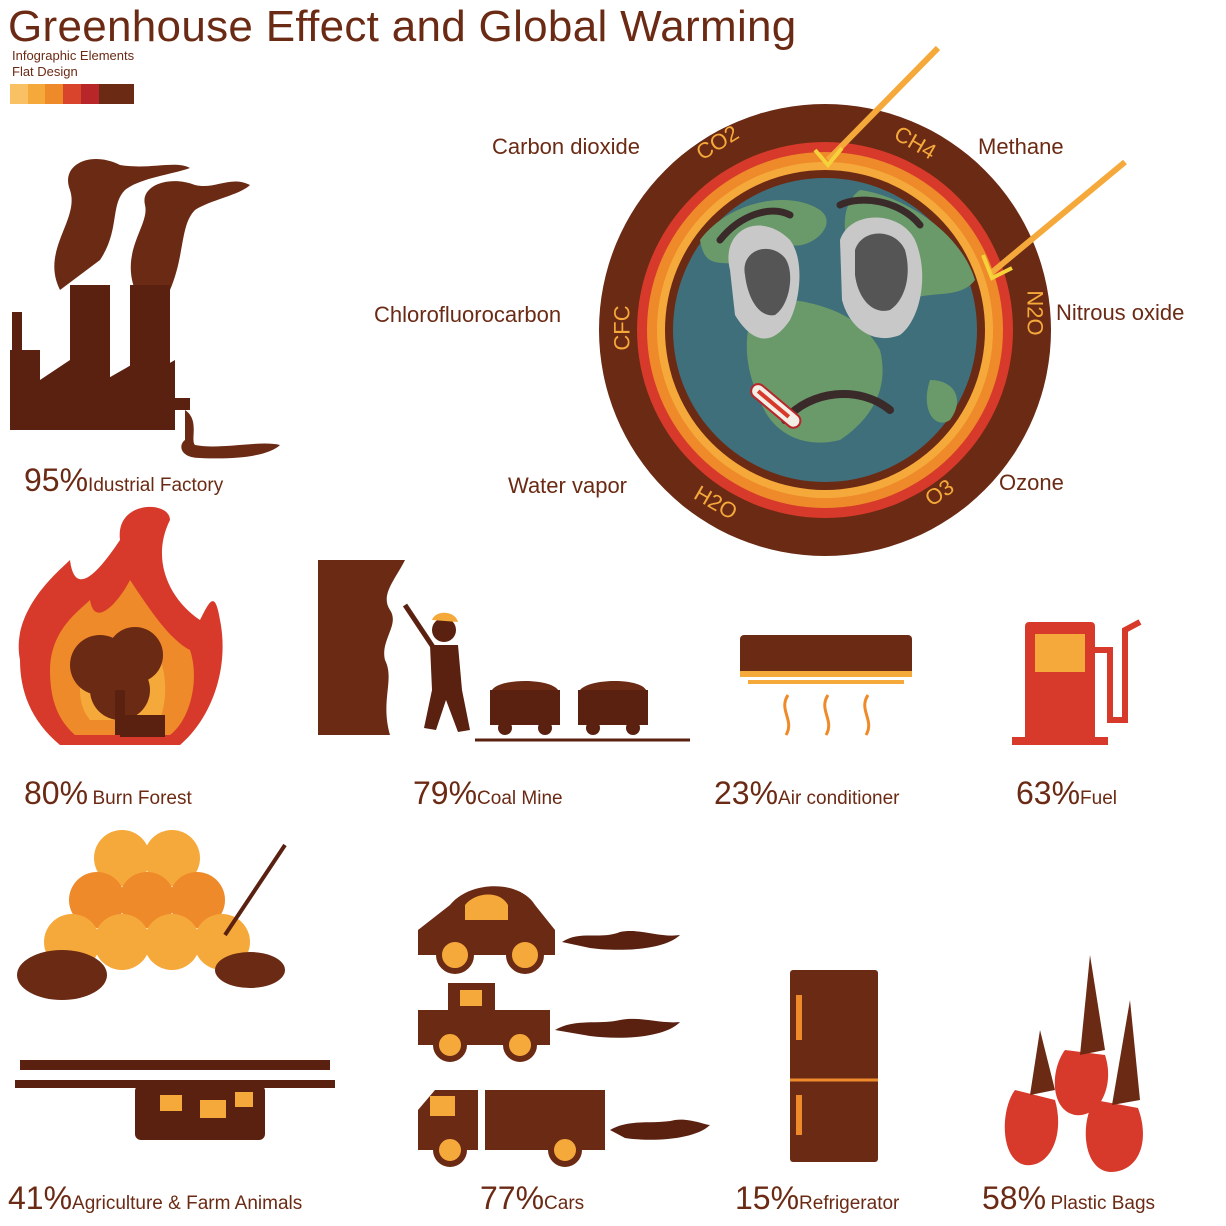 Image resolution: width=1226 pixels, height=1226 pixels. What do you see at coordinates (120, 625) in the screenshot?
I see `burning-forest-icon` at bounding box center [120, 625].